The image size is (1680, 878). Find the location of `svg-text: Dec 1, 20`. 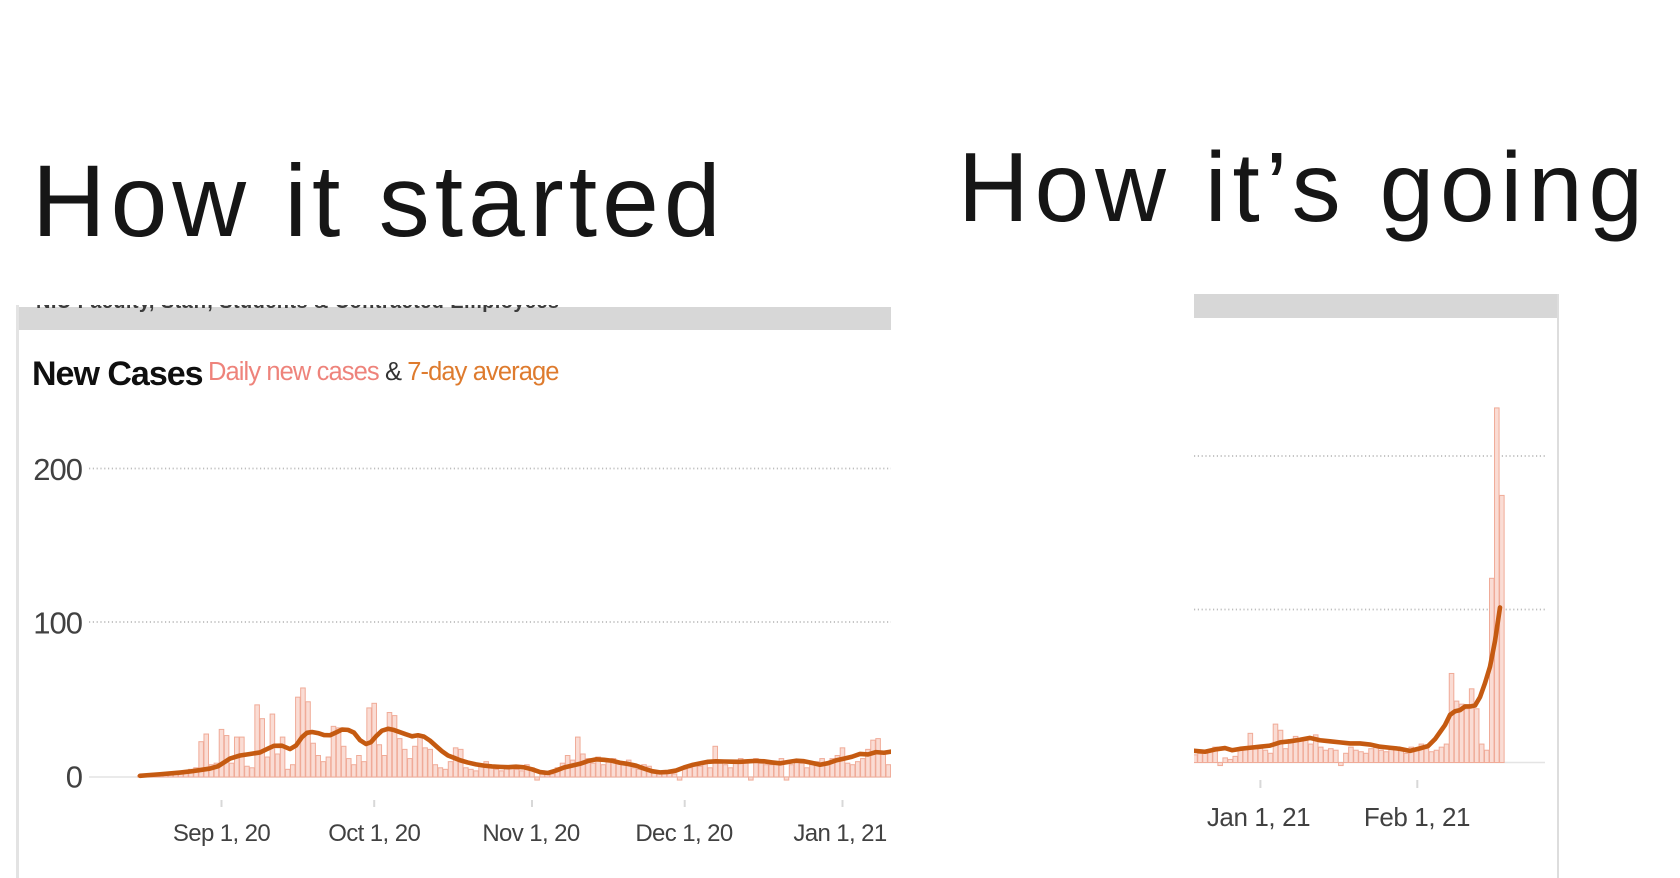

svg-text: Dec 1, 20 is located at coordinates (684, 833).